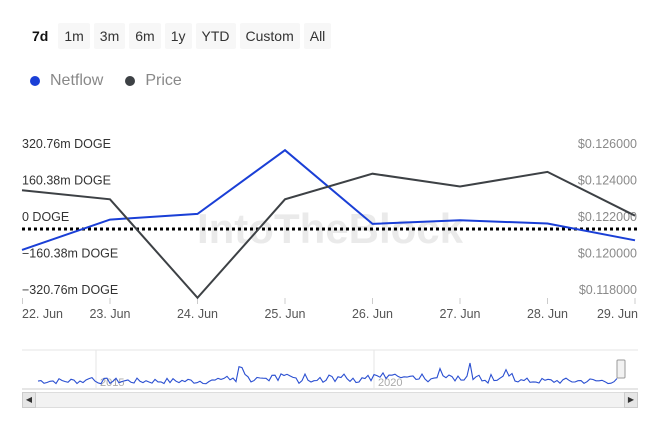 The height and width of the screenshot is (440, 660). I want to click on navigator-label: 2015, so click(112, 383).